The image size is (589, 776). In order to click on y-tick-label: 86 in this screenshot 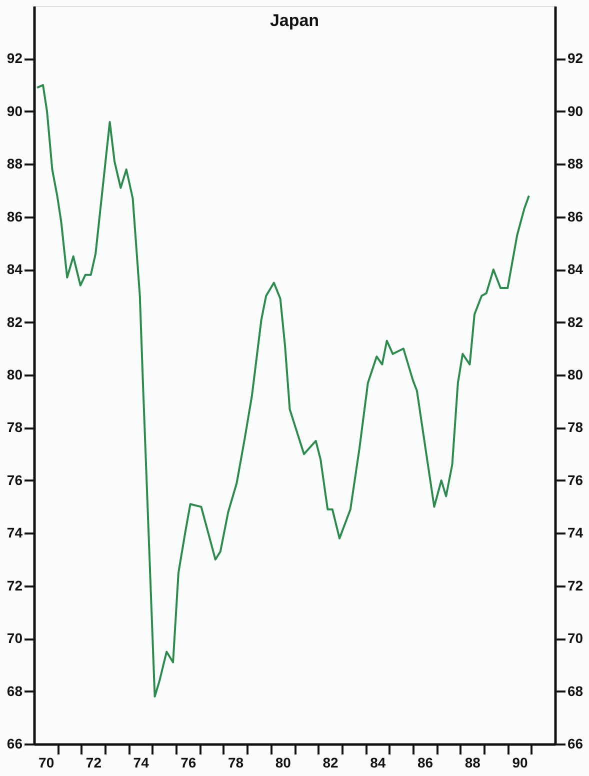, I will do `click(14, 216)`.